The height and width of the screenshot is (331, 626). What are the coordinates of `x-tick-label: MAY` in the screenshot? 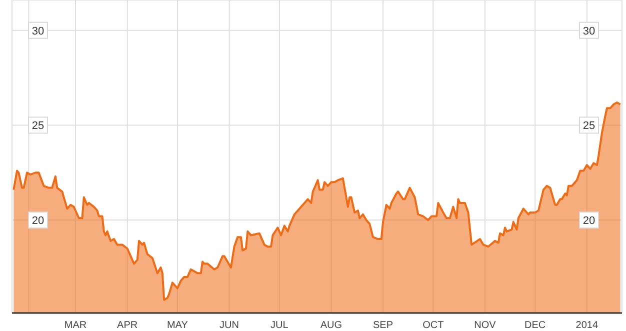 It's located at (177, 325).